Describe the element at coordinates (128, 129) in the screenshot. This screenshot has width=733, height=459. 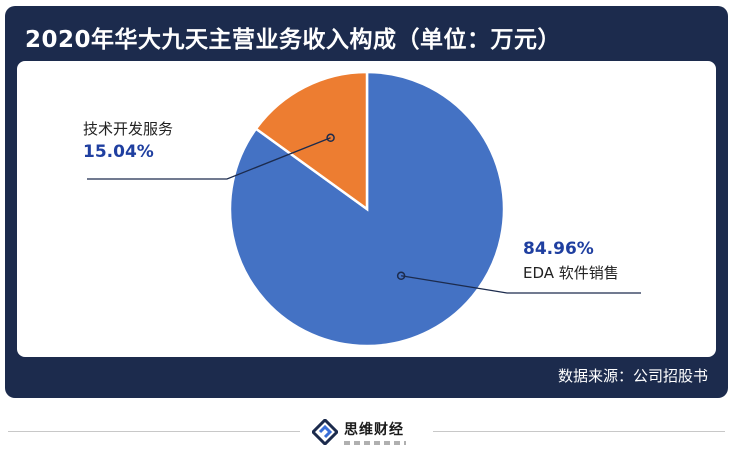
I see `label-tech-name: 技术开发服务` at that location.